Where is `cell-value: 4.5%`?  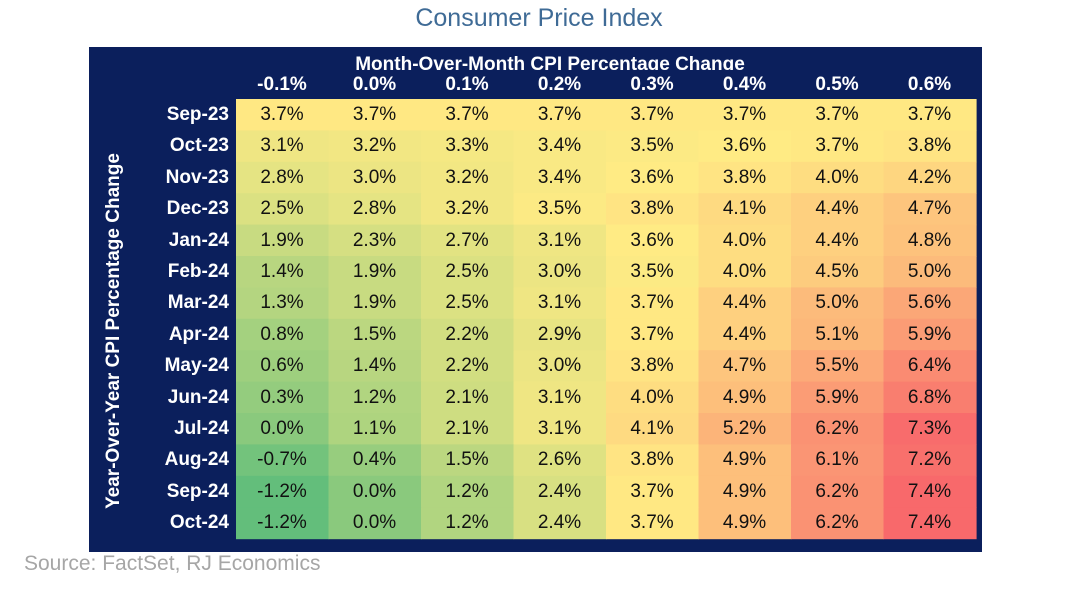 cell-value: 4.5% is located at coordinates (837, 271).